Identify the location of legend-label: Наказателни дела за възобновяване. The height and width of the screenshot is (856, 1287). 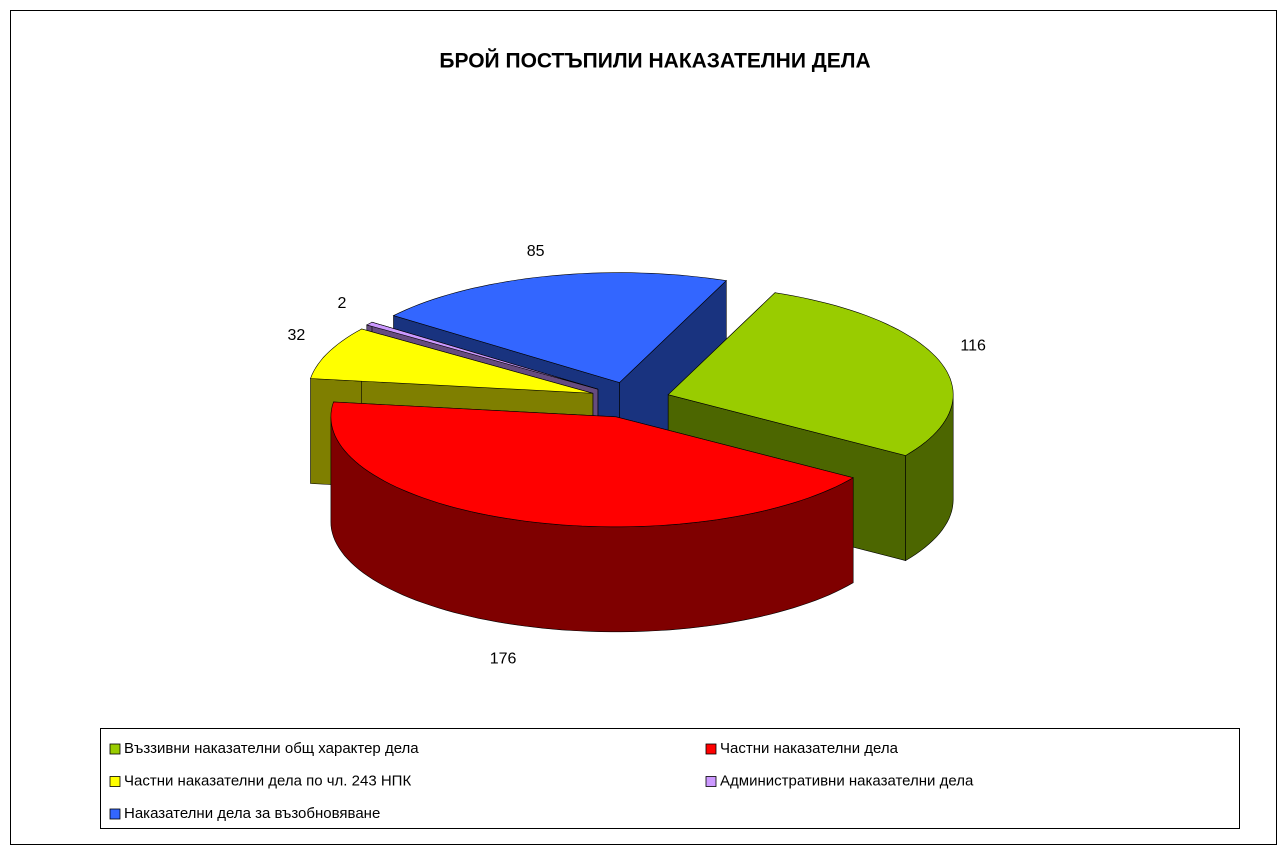
(252, 813).